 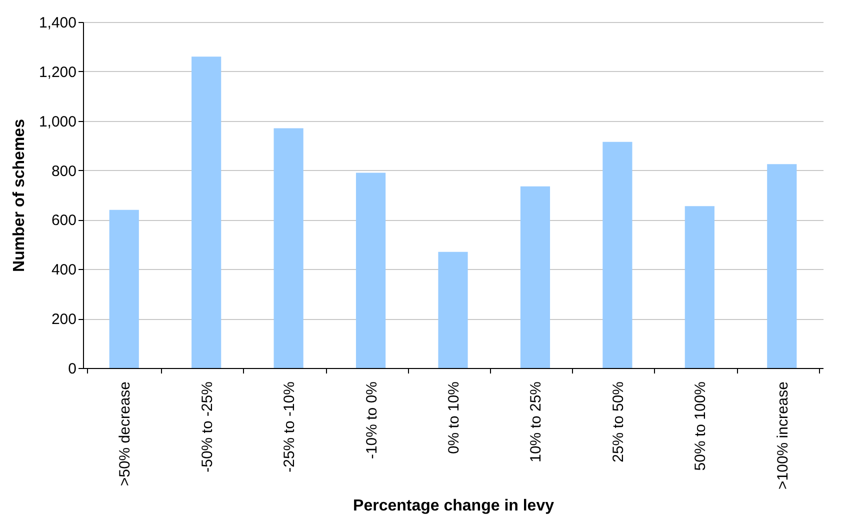 What do you see at coordinates (783, 436) in the screenshot?
I see `x-tick-label: >100% increase` at bounding box center [783, 436].